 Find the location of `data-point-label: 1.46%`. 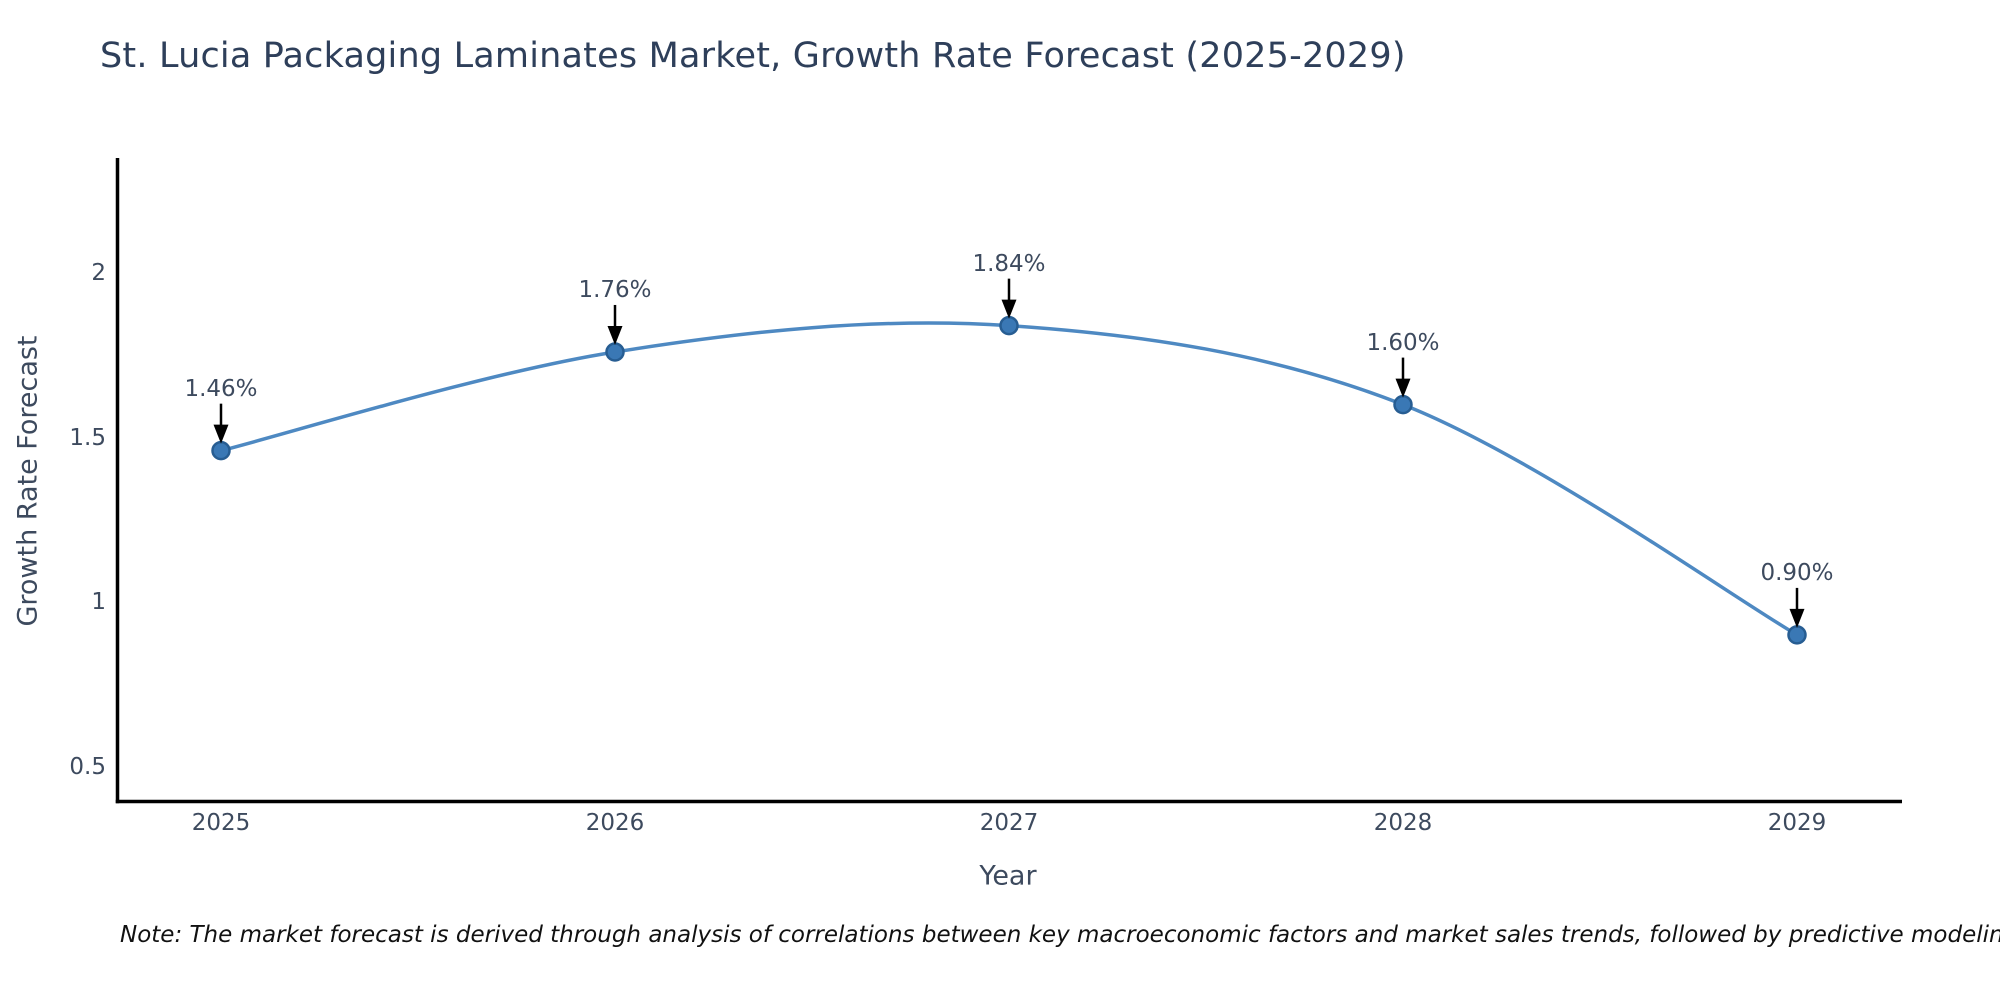

data-point-label: 1.46% is located at coordinates (221, 389).